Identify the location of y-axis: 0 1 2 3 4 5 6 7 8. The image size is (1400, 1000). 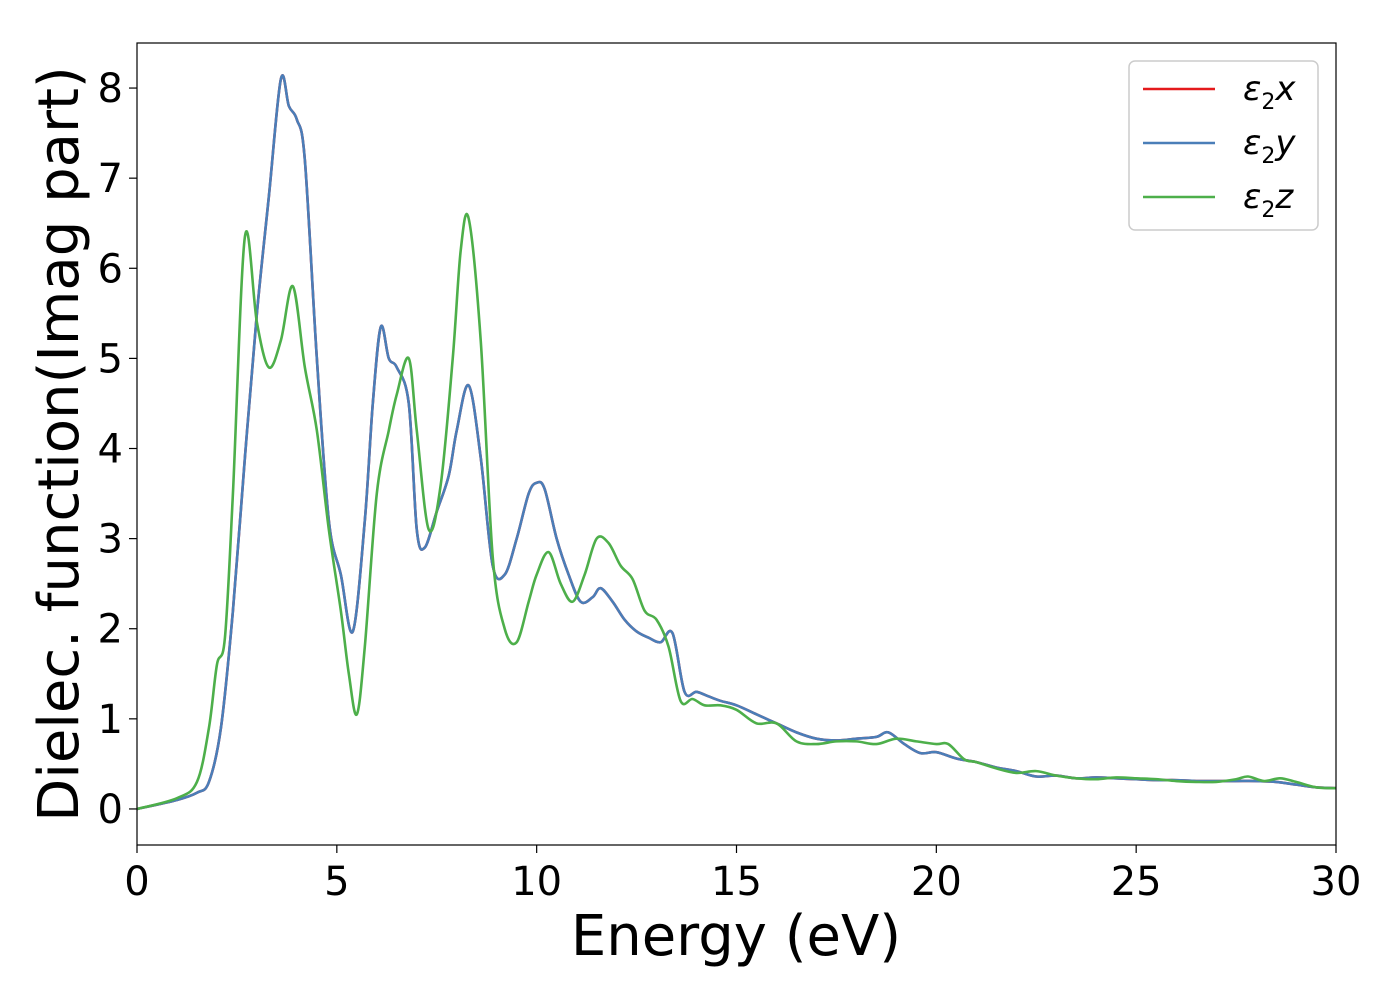
(117, 449).